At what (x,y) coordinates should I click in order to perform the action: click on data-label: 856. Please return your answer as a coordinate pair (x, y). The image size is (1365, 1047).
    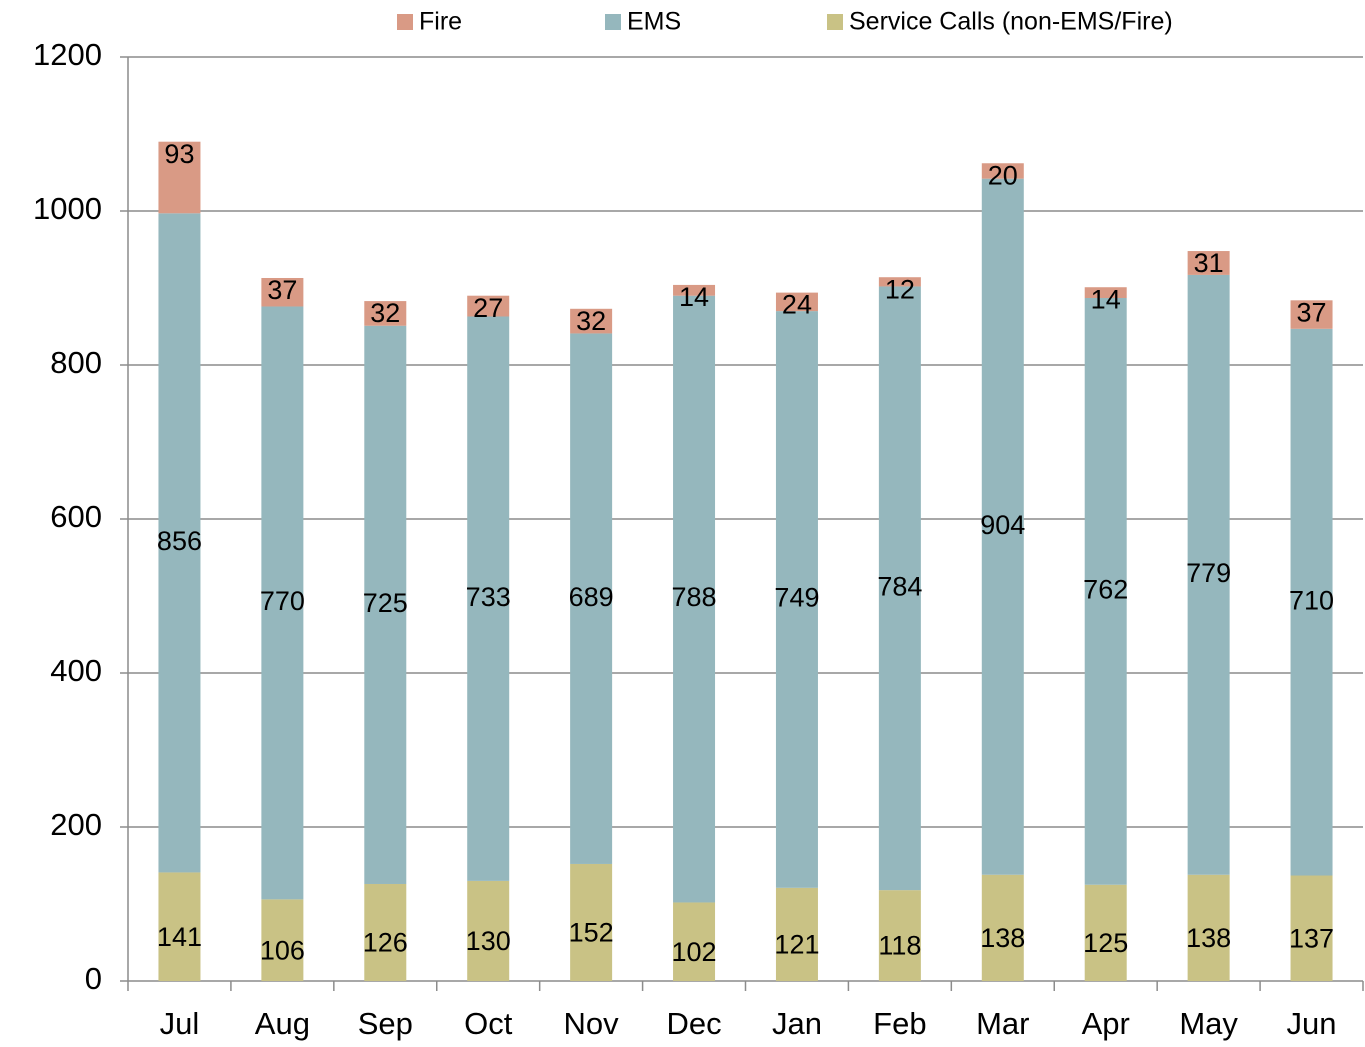
    Looking at the image, I should click on (179, 541).